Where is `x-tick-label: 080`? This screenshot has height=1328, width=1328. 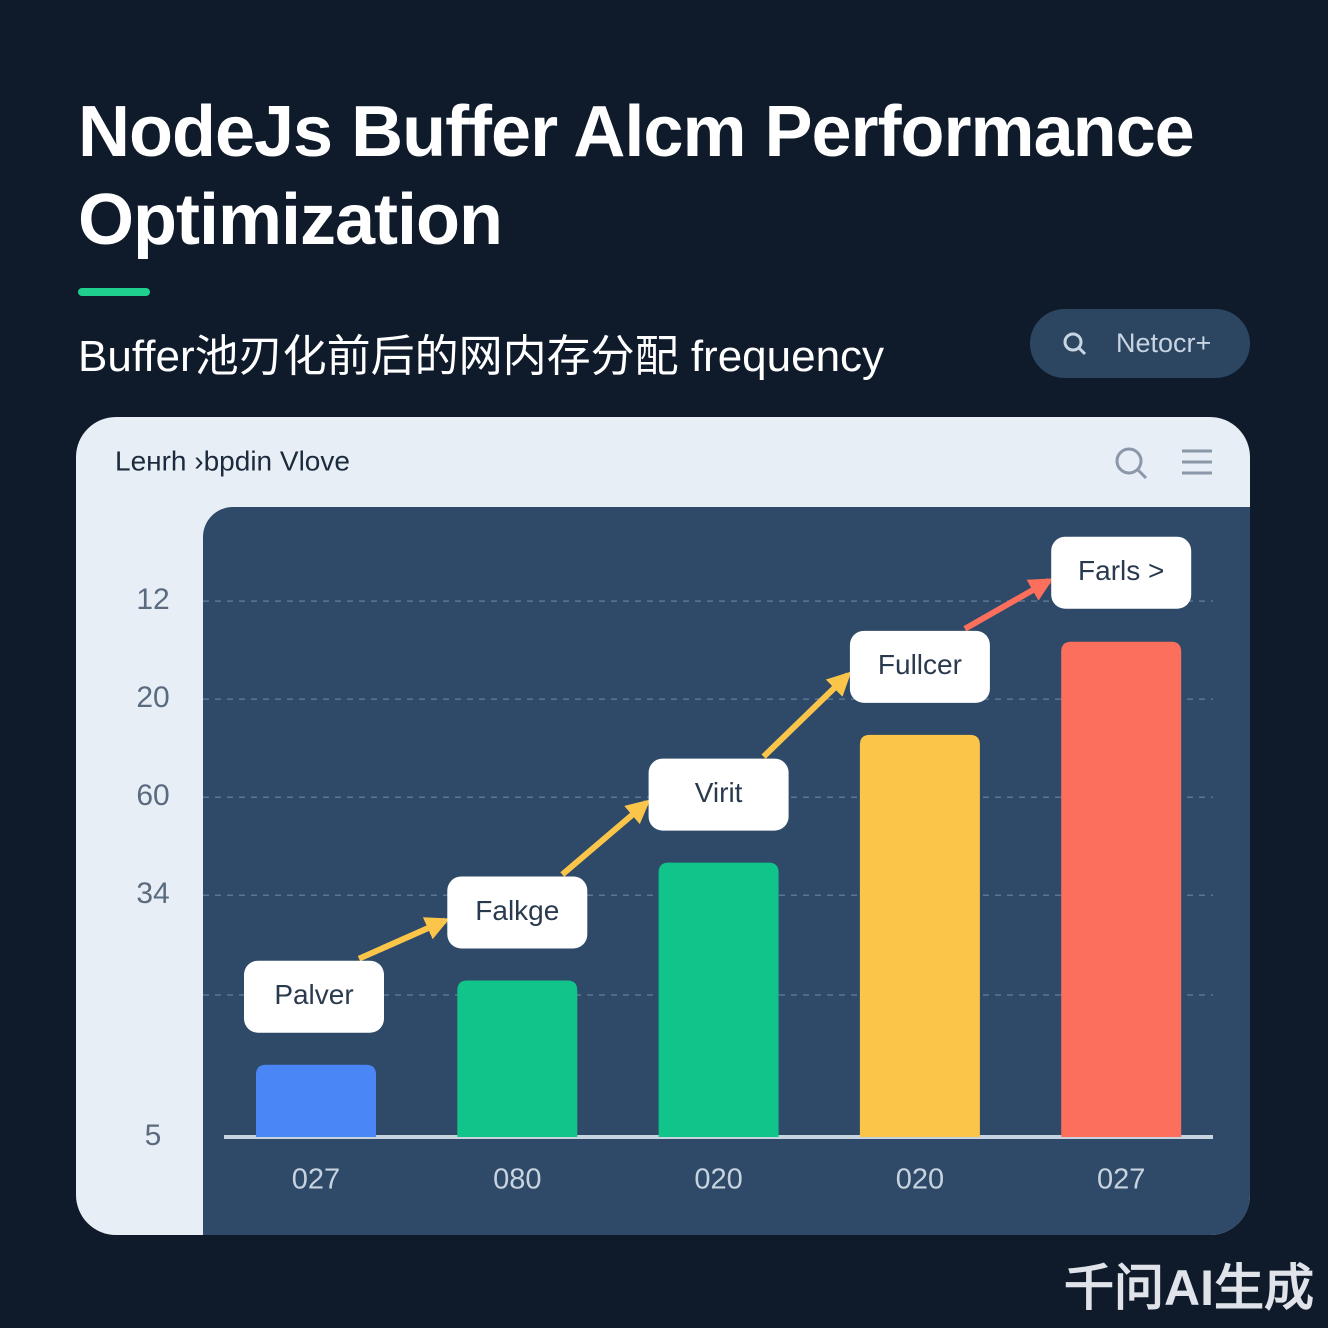 x-tick-label: 080 is located at coordinates (517, 1180).